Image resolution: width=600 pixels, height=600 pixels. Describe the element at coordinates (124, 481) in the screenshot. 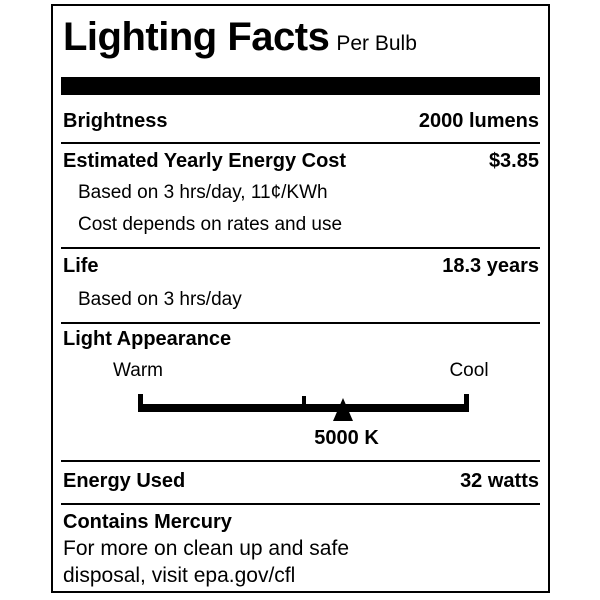

I see `energy-used-label: Energy Used` at that location.